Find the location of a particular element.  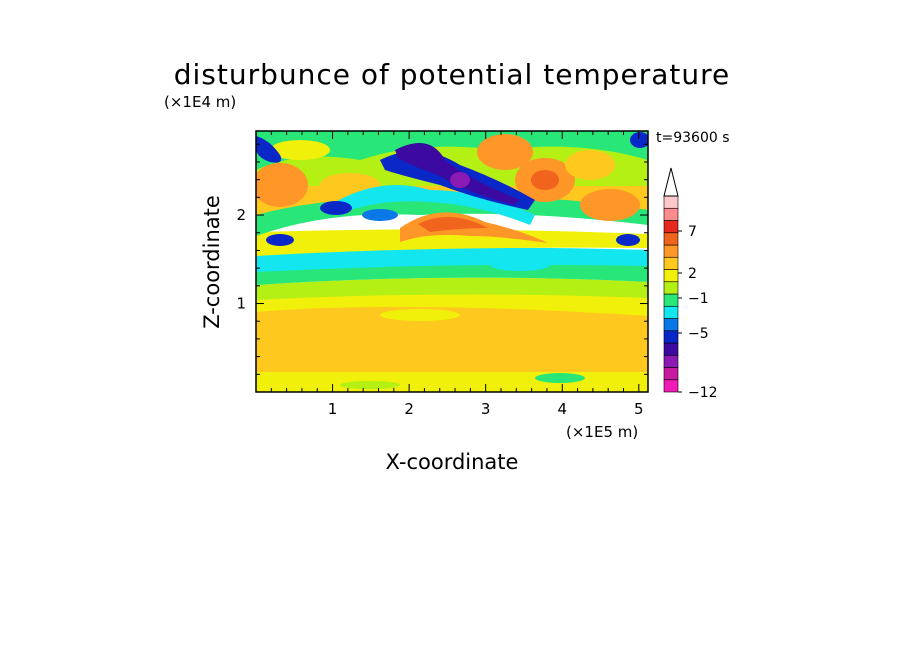

colorbar-label: 2 is located at coordinates (692, 274).